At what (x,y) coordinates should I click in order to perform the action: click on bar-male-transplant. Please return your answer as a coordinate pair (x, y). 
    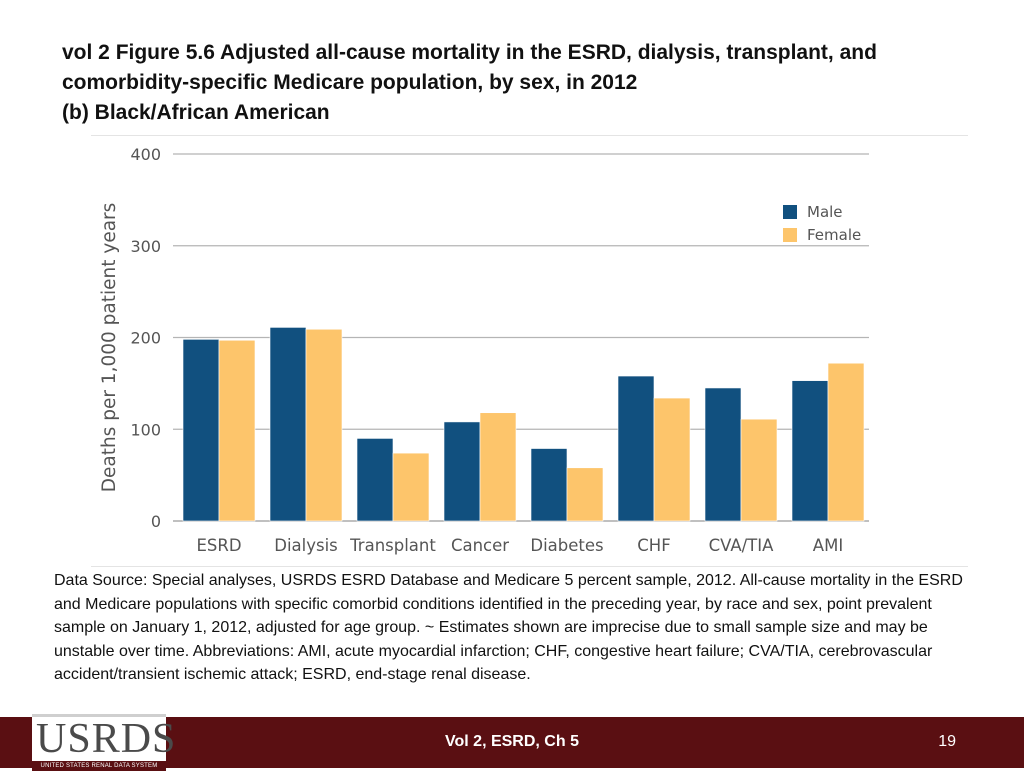
    Looking at the image, I should click on (375, 480).